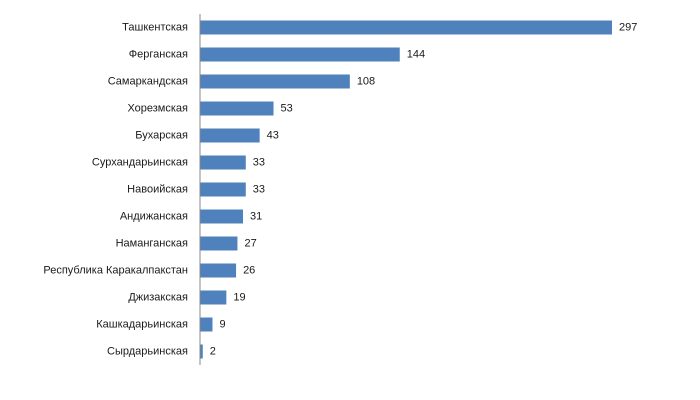 This screenshot has height=400, width=700. Describe the element at coordinates (158, 54) in the screenshot. I see `category-label: Ферганская` at that location.